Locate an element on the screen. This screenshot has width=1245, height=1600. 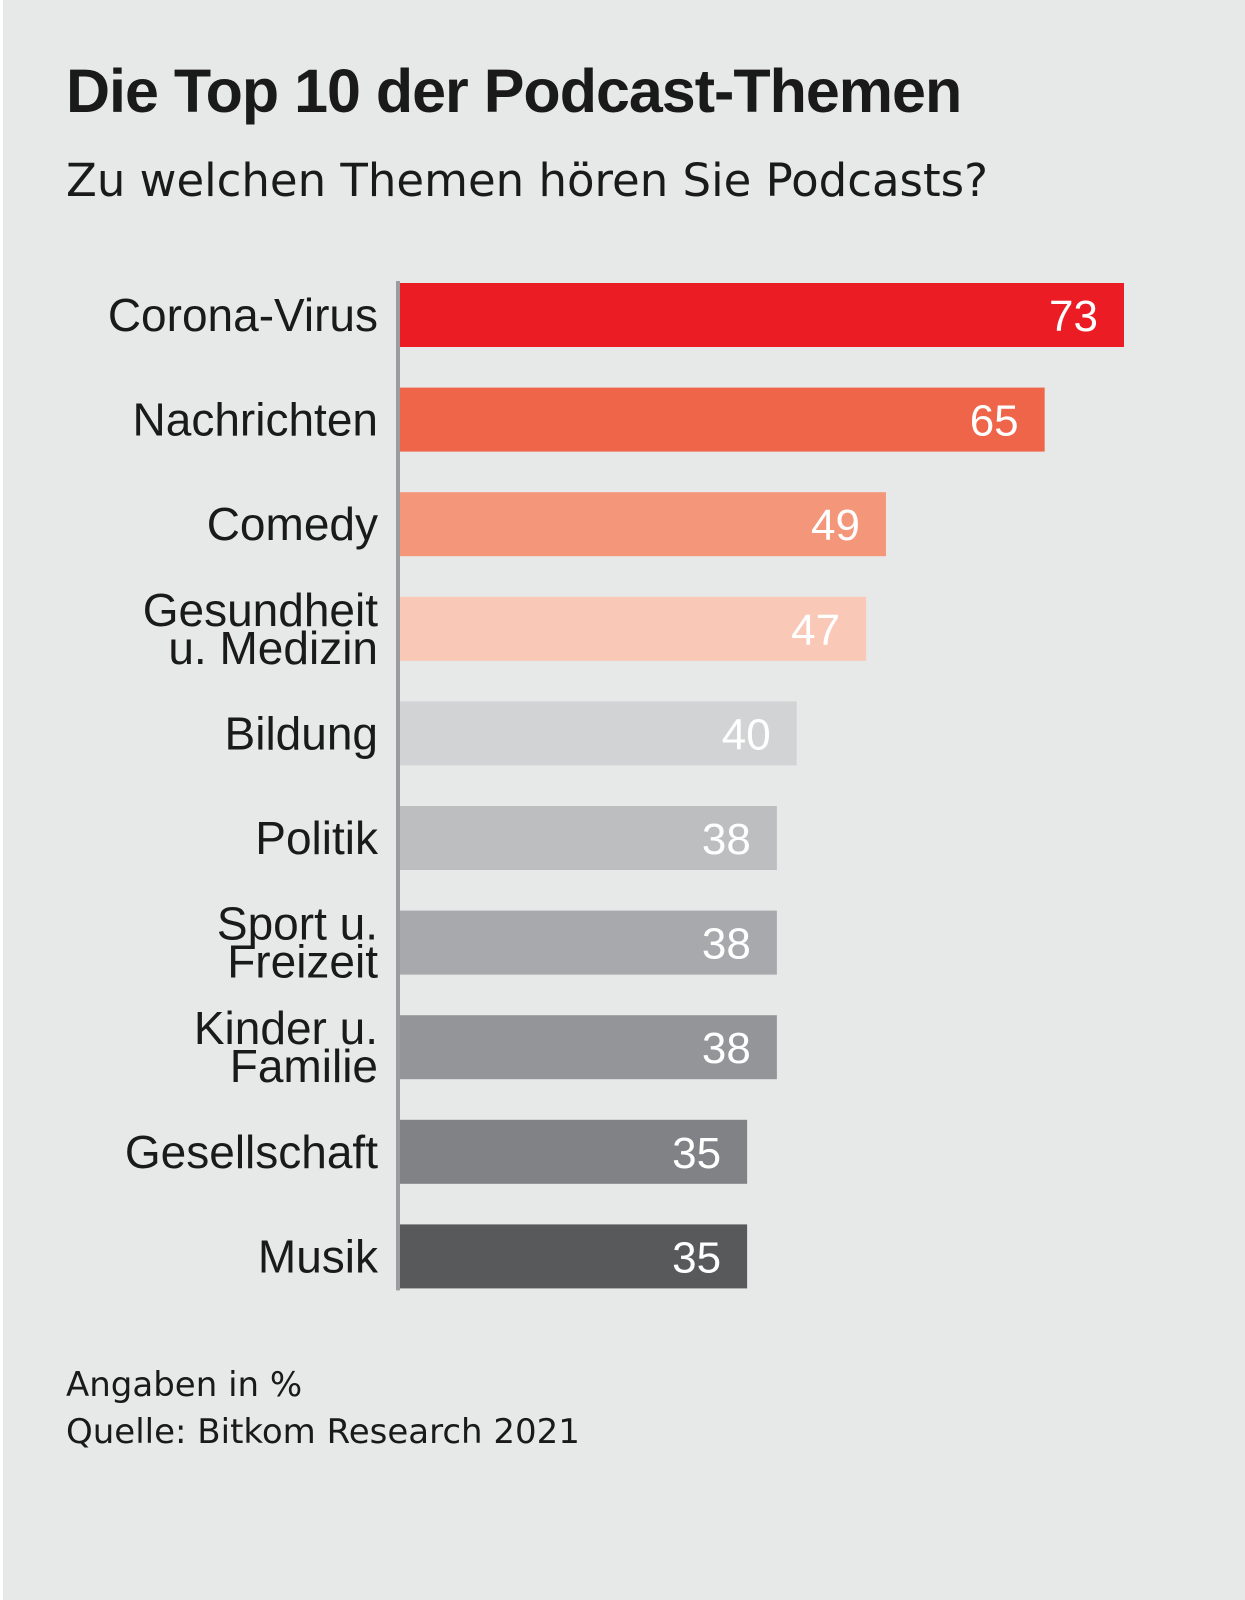
category-label-line: Corona-Virus is located at coordinates (243, 315).